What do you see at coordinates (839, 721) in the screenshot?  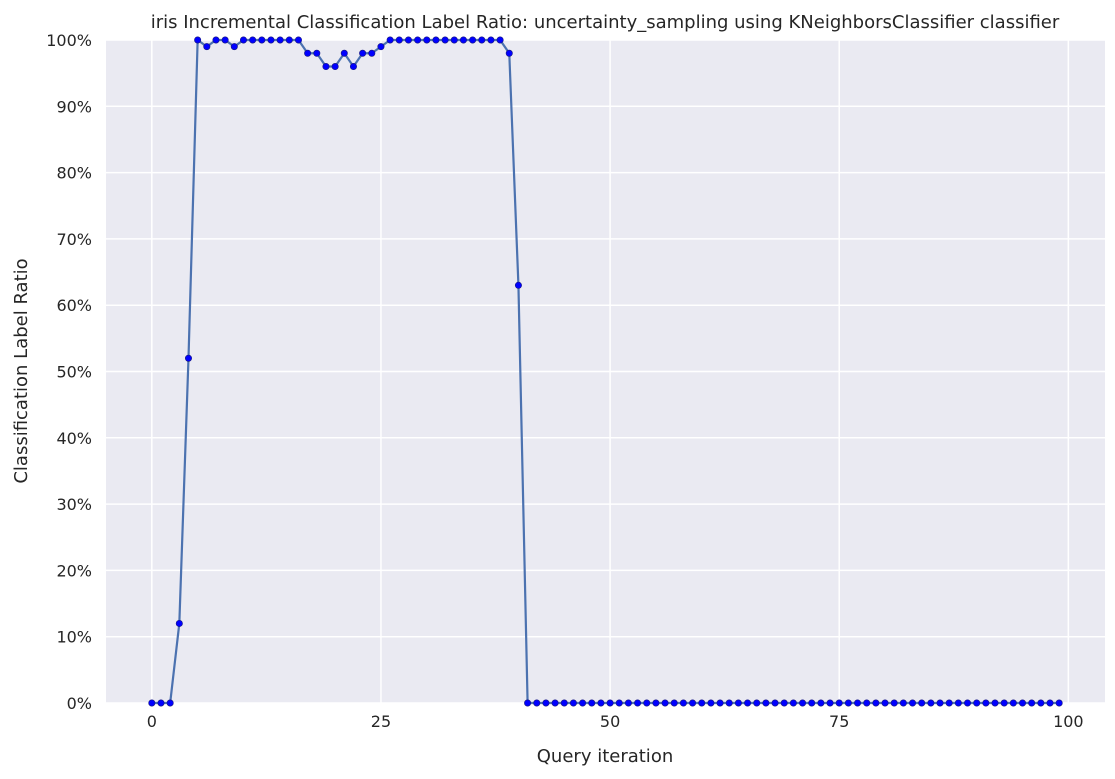 I see `x-tick-label: 75` at bounding box center [839, 721].